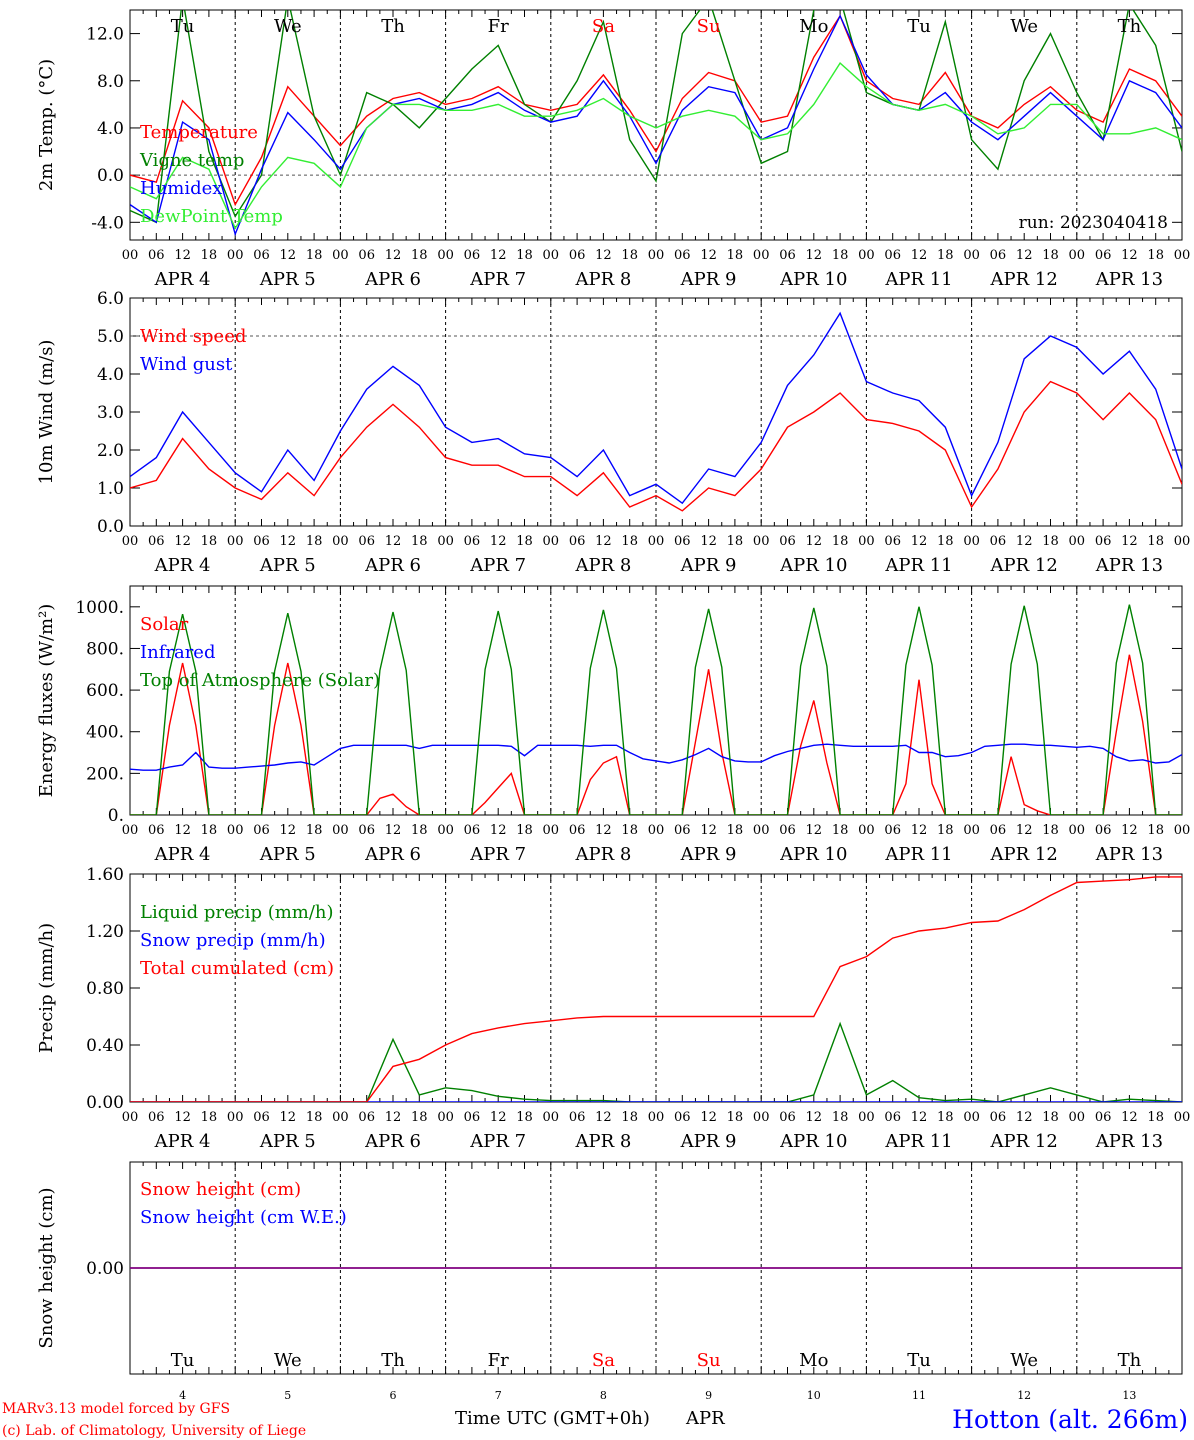 This screenshot has width=1194, height=1440. I want to click on precip-day-label: APR 9, so click(708, 1141).